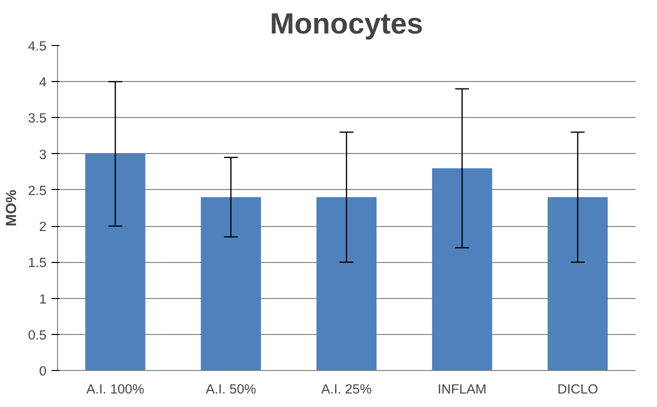 The image size is (657, 407). I want to click on y-tick-label: 1.5, so click(37, 262).